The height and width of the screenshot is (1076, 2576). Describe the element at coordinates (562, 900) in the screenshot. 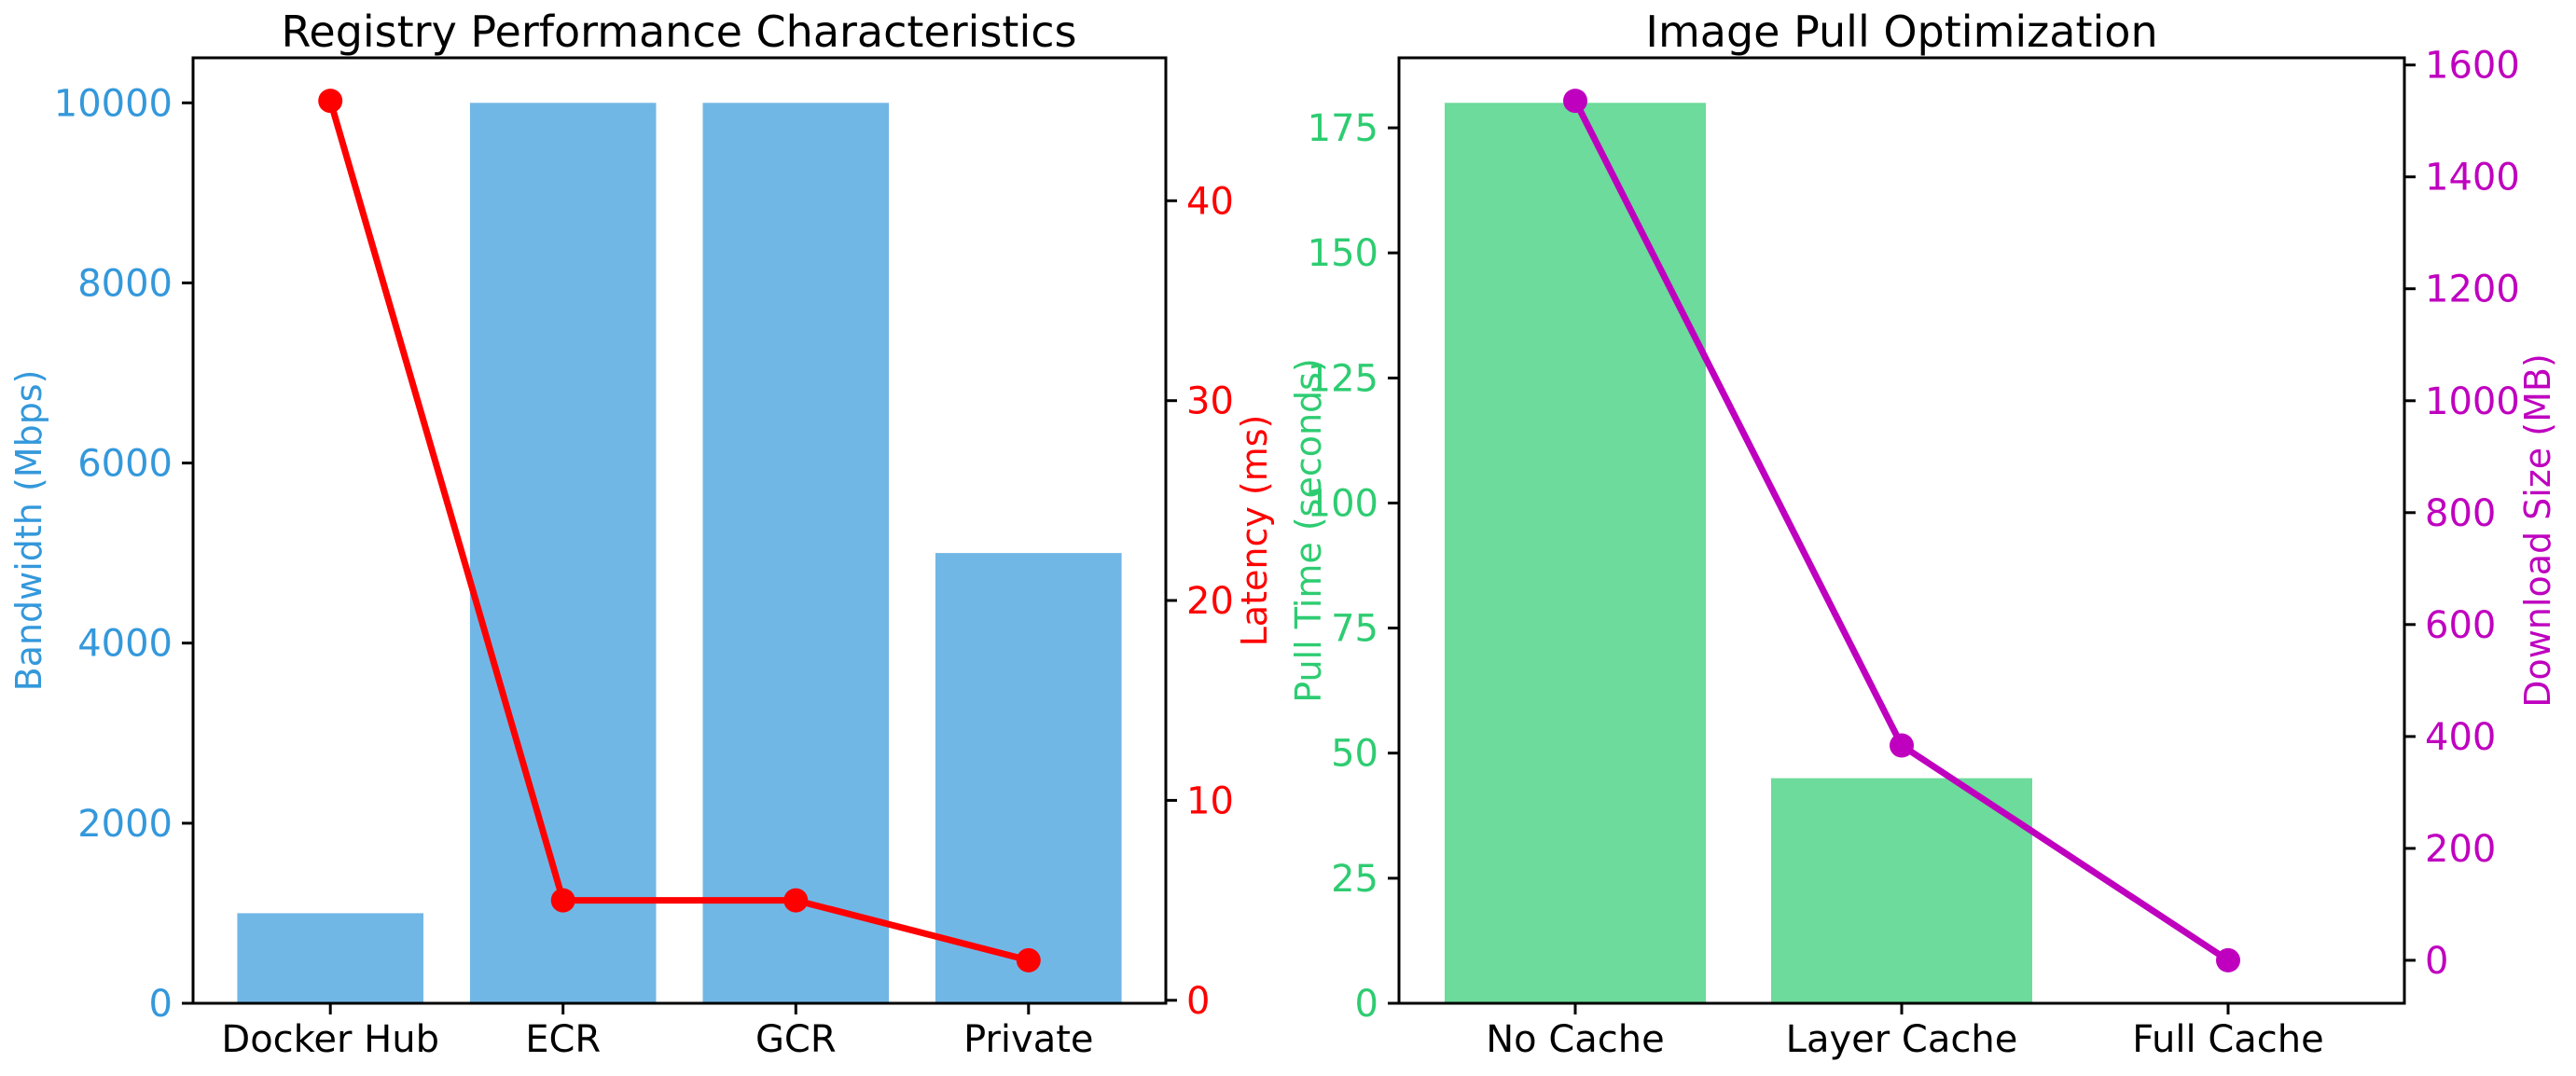

I see `marker-ECR` at that location.